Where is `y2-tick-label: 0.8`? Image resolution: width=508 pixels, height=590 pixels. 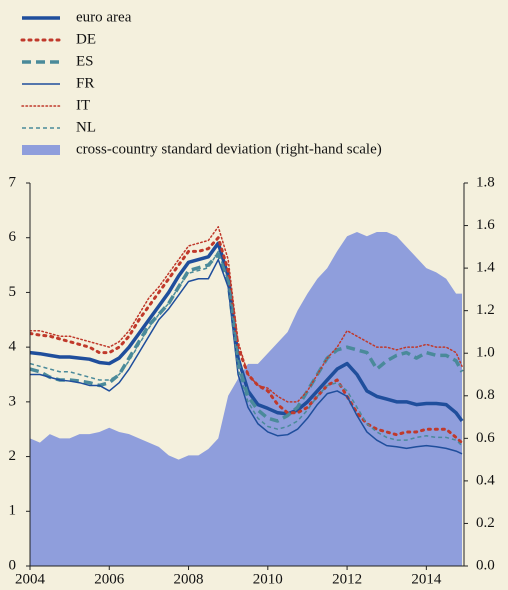
y2-tick-label: 0.8 is located at coordinates (485, 395).